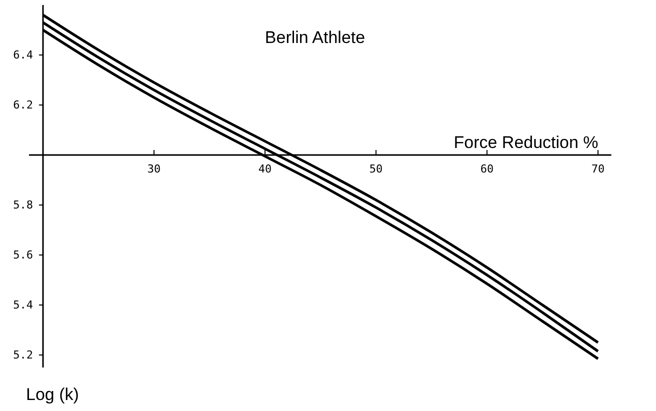  What do you see at coordinates (23, 355) in the screenshot?
I see `y-tick-label: 5.2` at bounding box center [23, 355].